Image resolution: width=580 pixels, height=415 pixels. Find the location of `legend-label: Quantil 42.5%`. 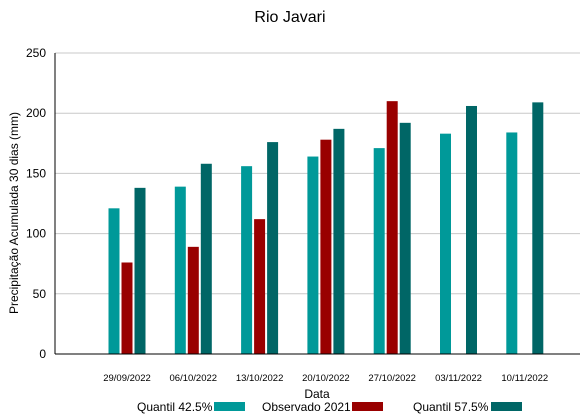

legend-label: Quantil 42.5% is located at coordinates (175, 407).